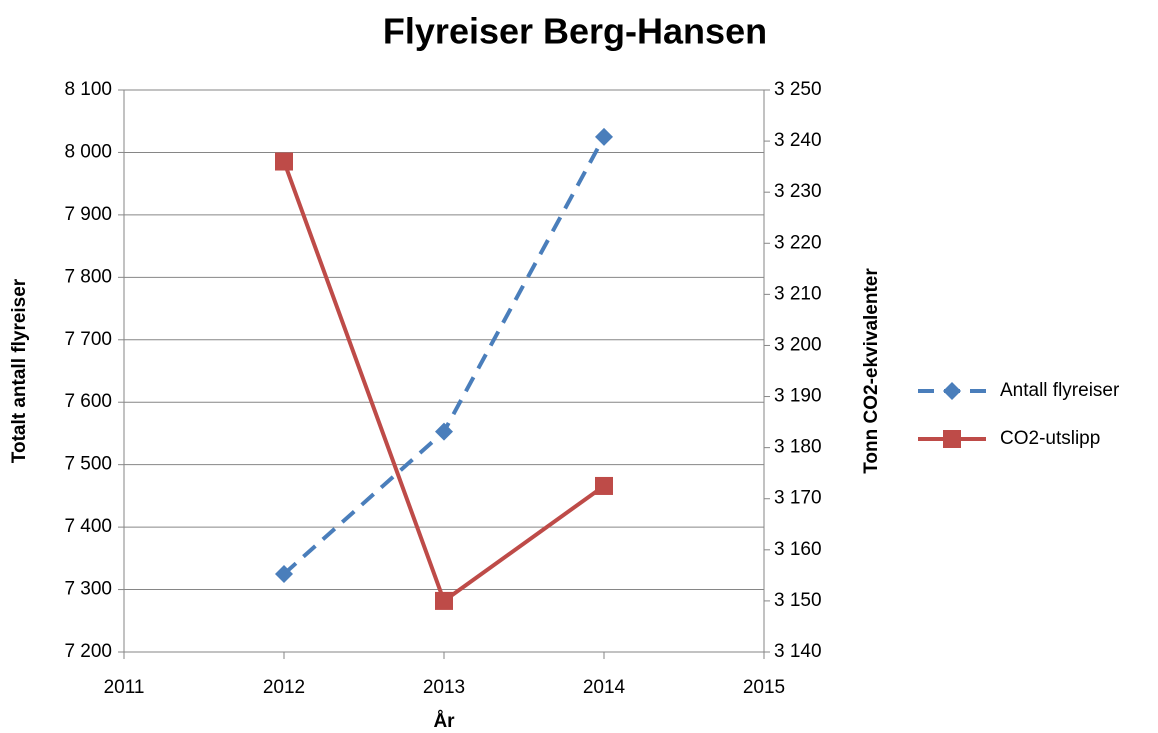 The width and height of the screenshot is (1158, 733). I want to click on x-tick-label: 2011, so click(124, 687).